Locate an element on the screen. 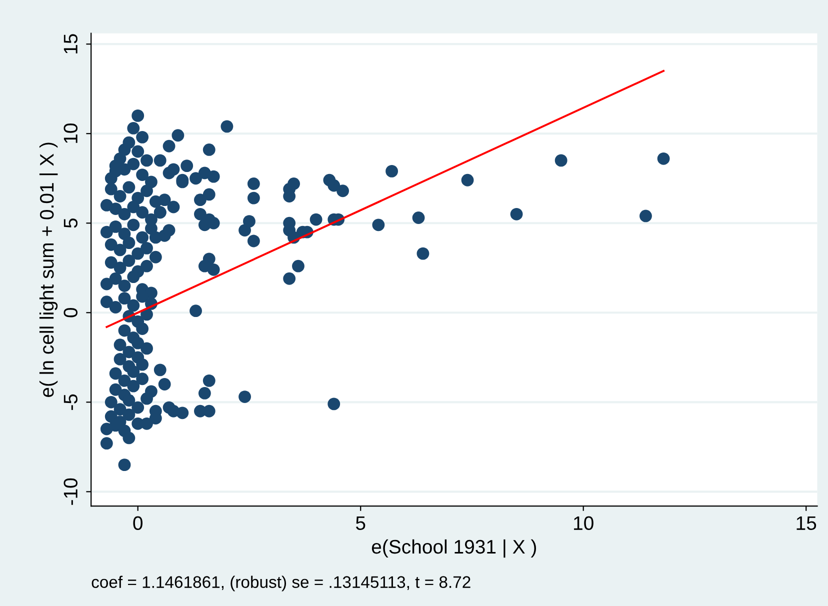 The width and height of the screenshot is (828, 606). x-tick-label: 15 is located at coordinates (806, 523).